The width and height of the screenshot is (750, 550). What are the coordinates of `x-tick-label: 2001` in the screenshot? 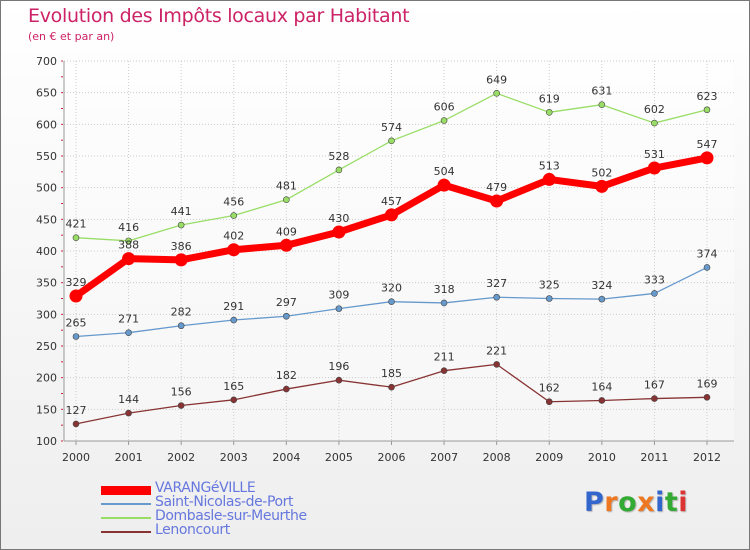 It's located at (129, 457).